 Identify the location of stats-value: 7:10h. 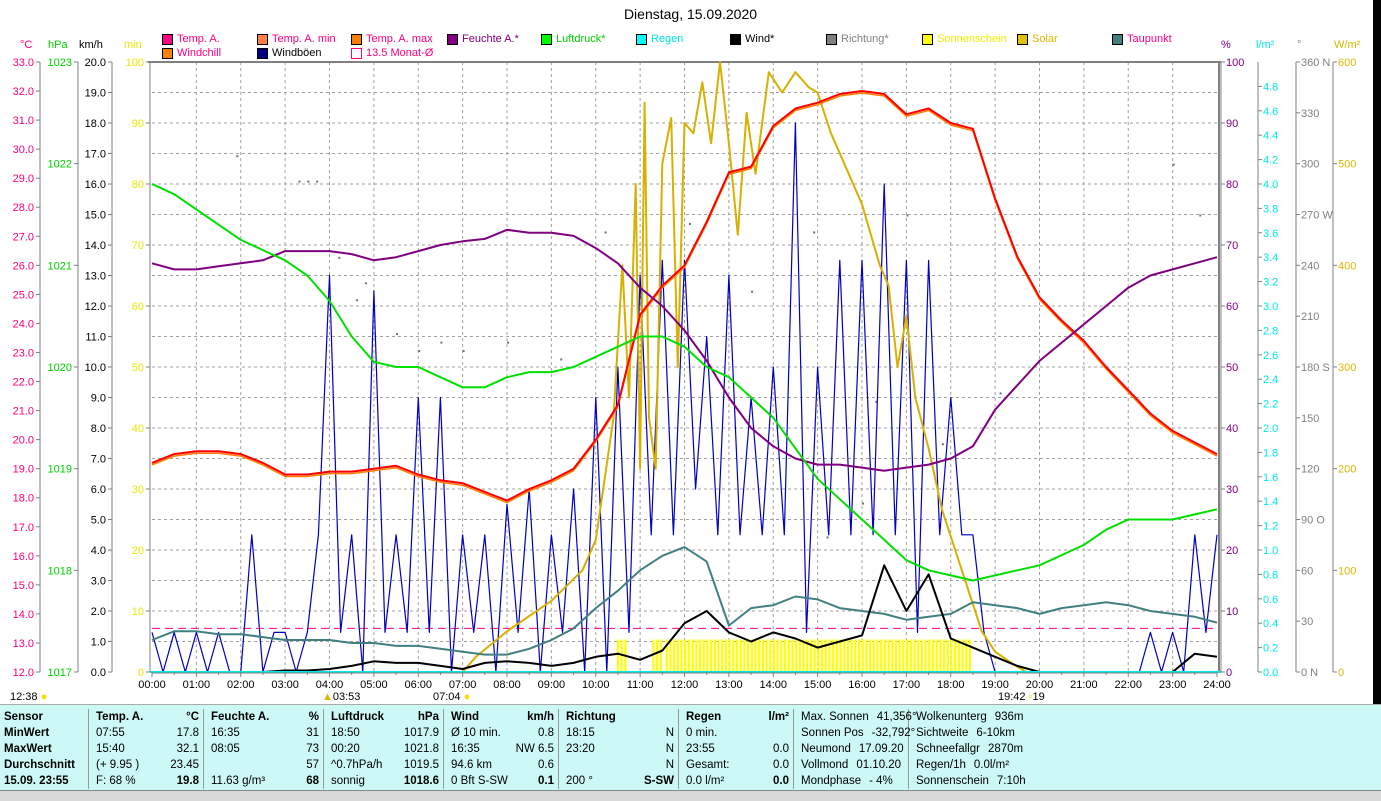
(1011, 781).